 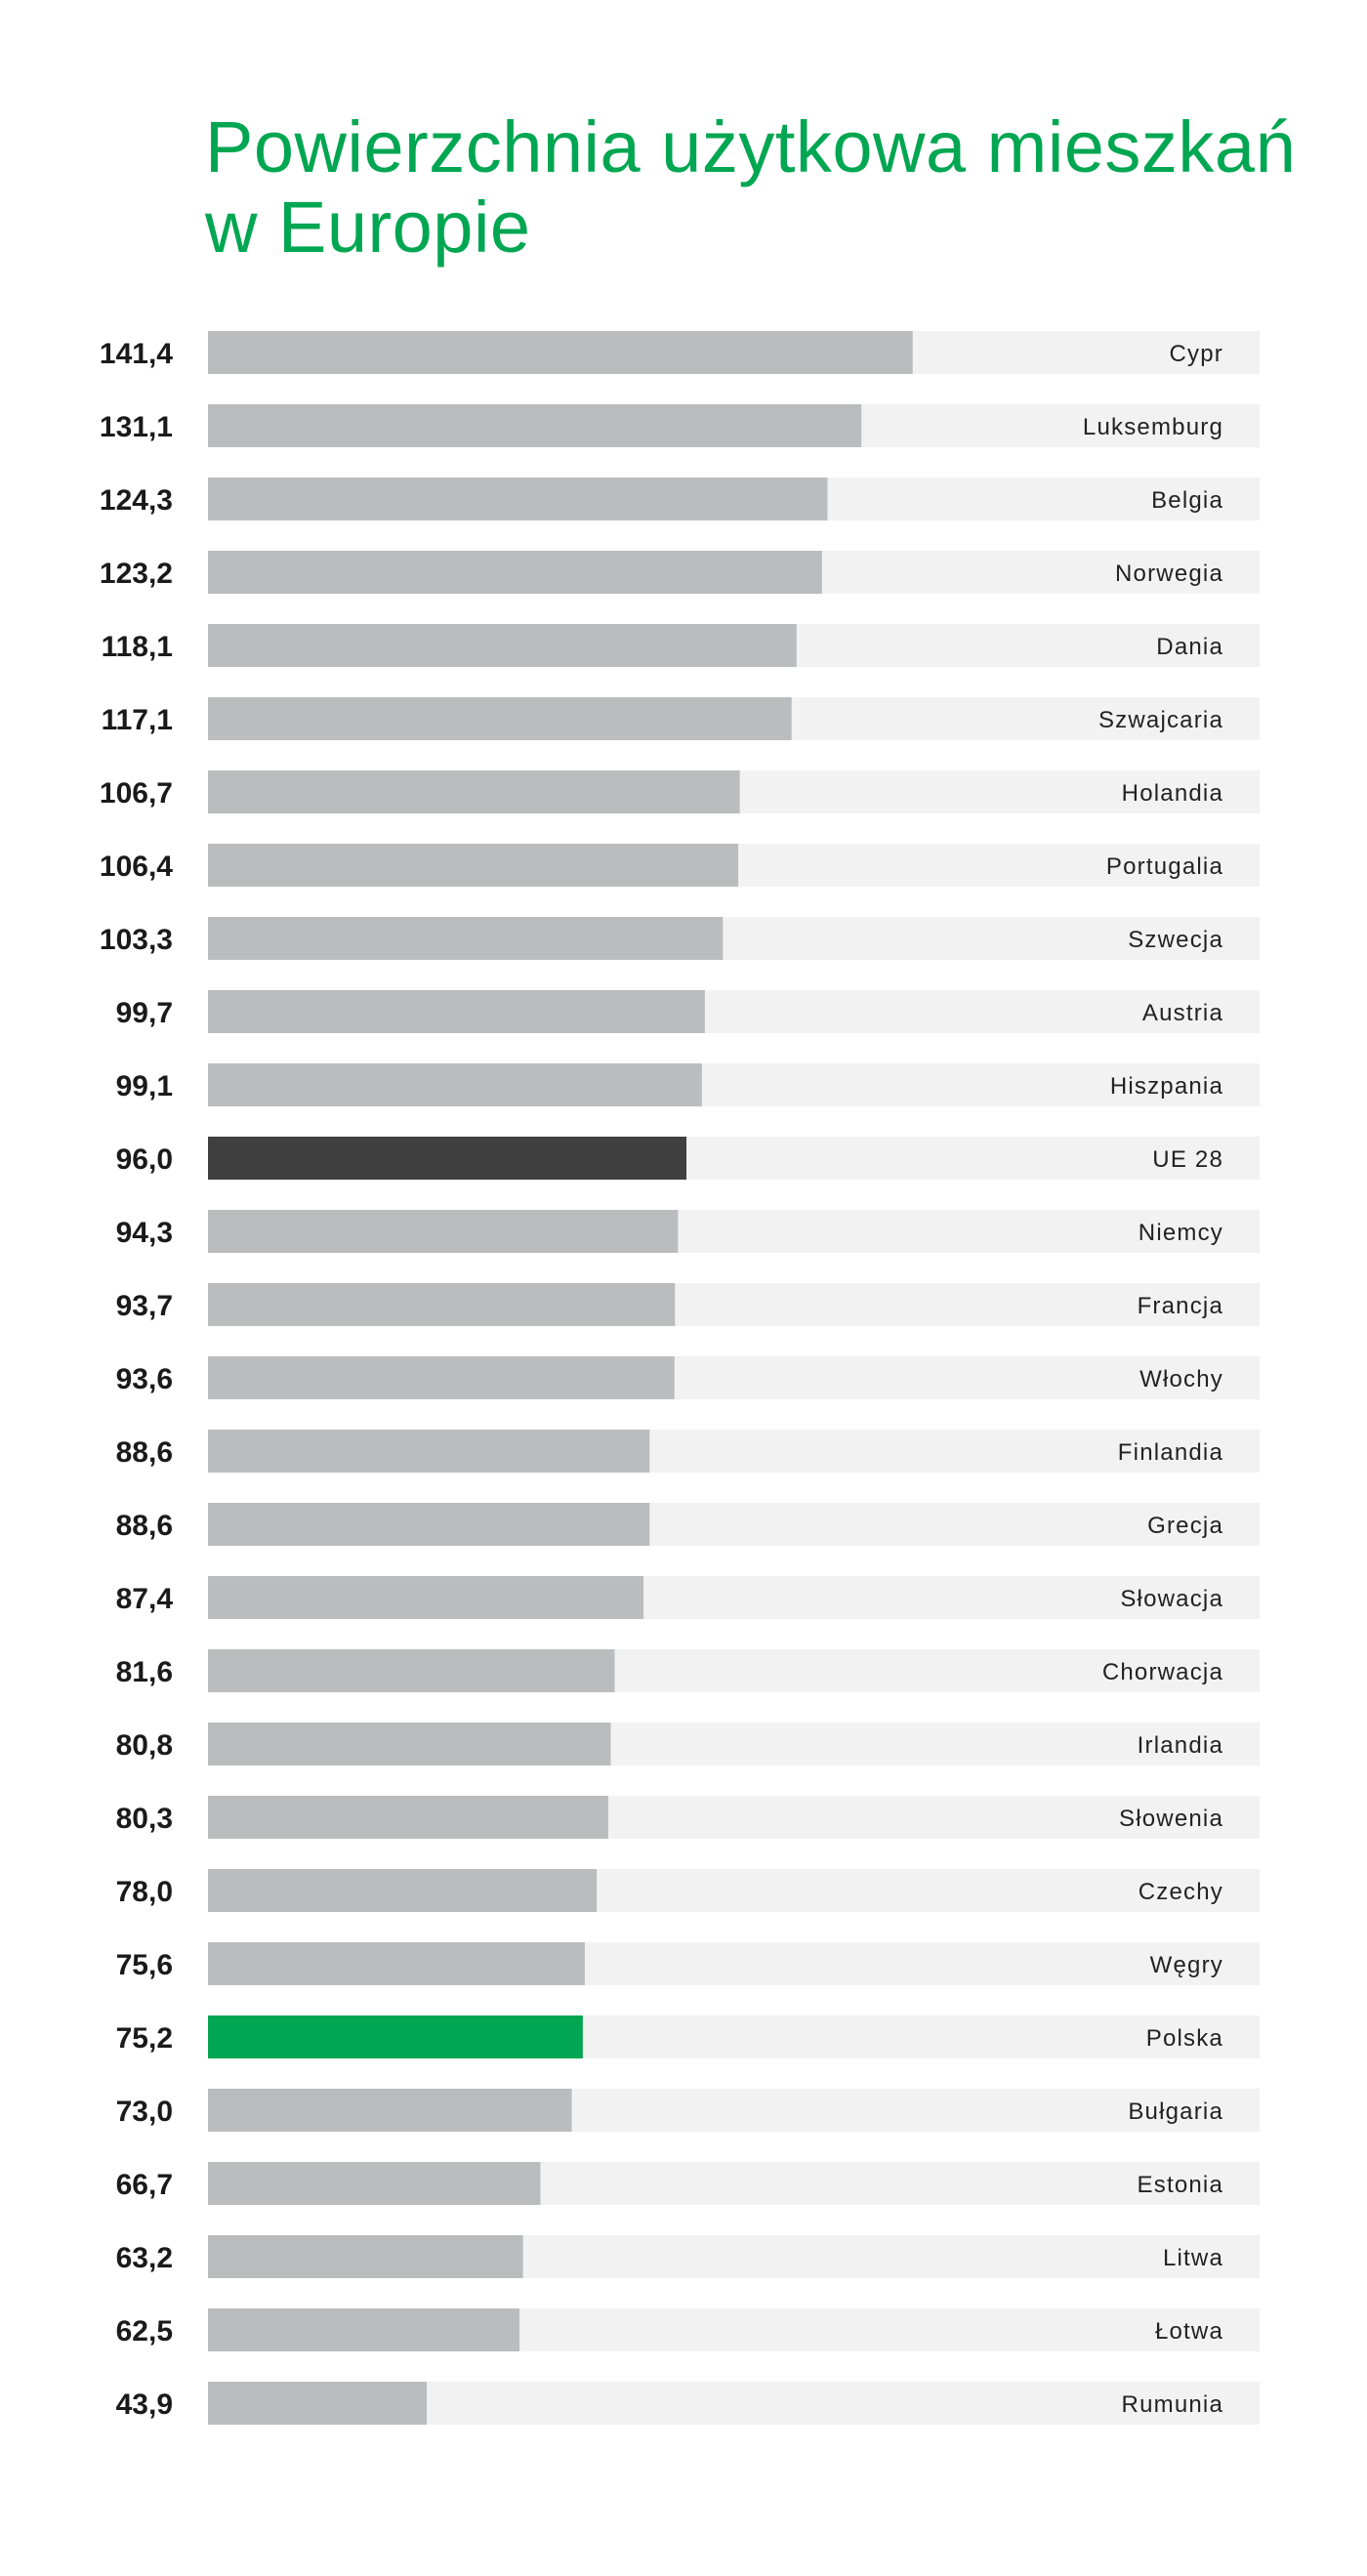 What do you see at coordinates (144, 1086) in the screenshot?
I see `value-label: 99,1` at bounding box center [144, 1086].